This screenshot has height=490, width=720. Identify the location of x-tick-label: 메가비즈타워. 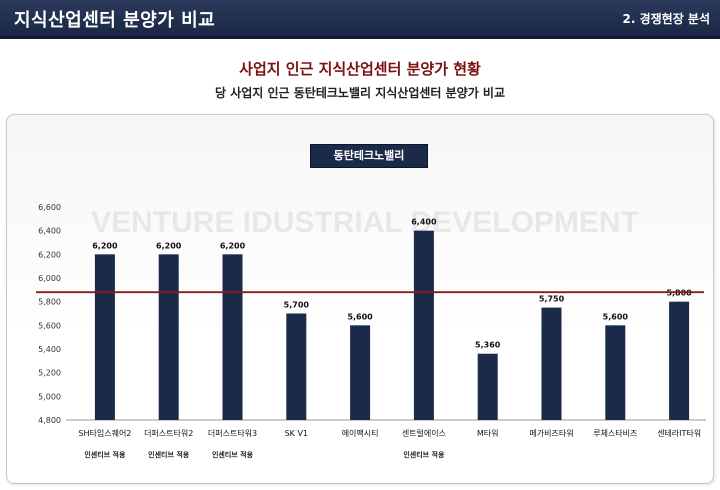
(551, 433).